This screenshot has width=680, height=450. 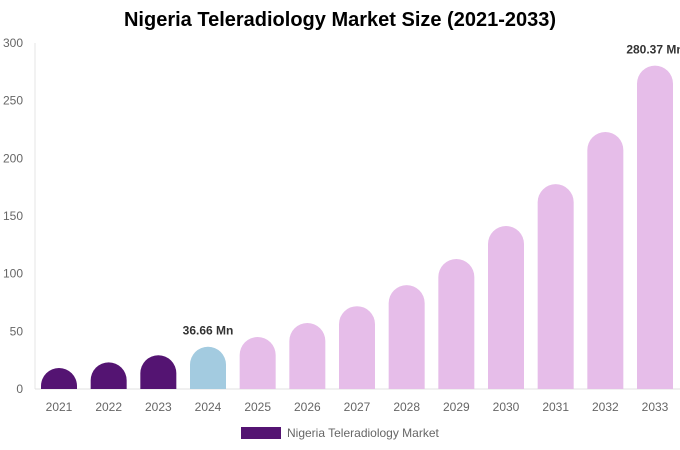 What do you see at coordinates (406, 337) in the screenshot?
I see `bar-2028` at bounding box center [406, 337].